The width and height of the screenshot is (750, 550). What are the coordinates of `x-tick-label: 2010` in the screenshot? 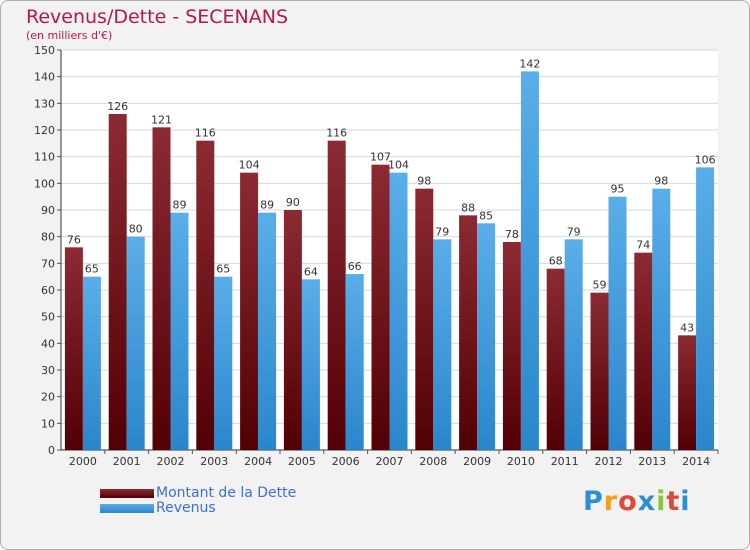 It's located at (521, 461).